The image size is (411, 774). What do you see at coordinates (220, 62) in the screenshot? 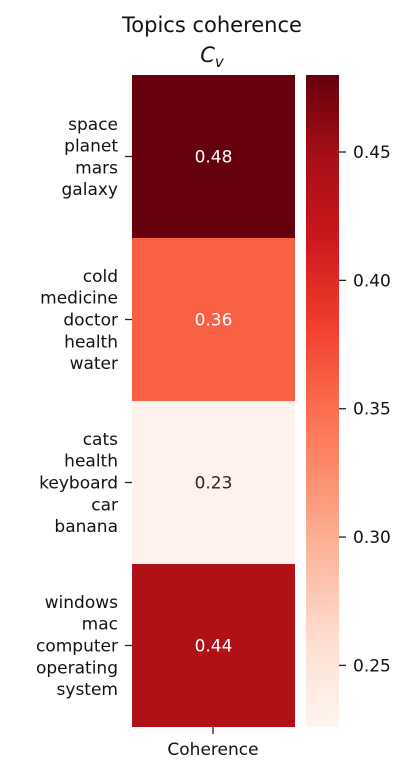
I see `chart-subtitle-subscript: v` at bounding box center [220, 62].